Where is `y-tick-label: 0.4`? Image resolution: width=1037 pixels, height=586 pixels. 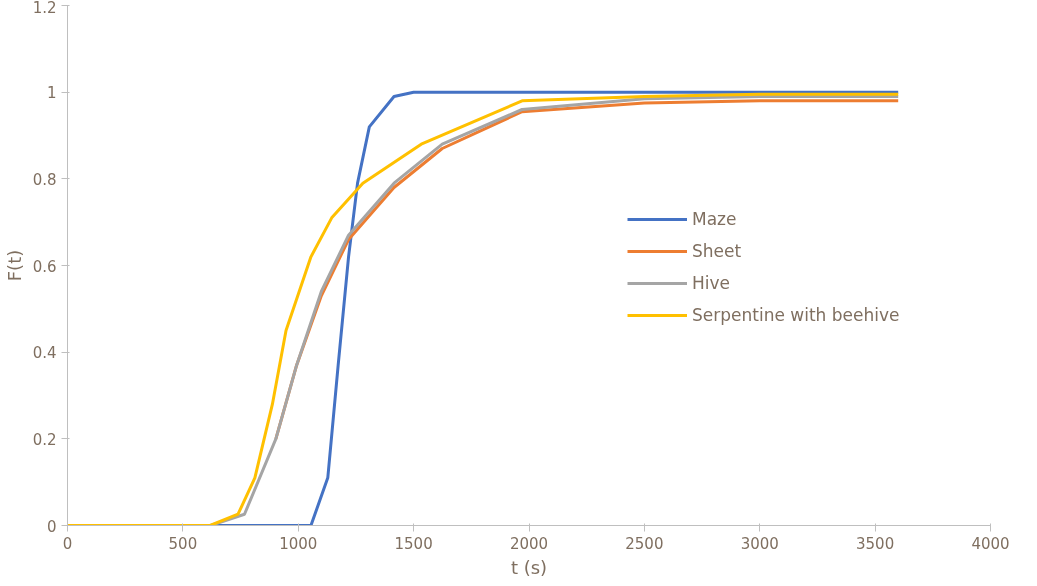 y-tick-label: 0.4 is located at coordinates (44, 353).